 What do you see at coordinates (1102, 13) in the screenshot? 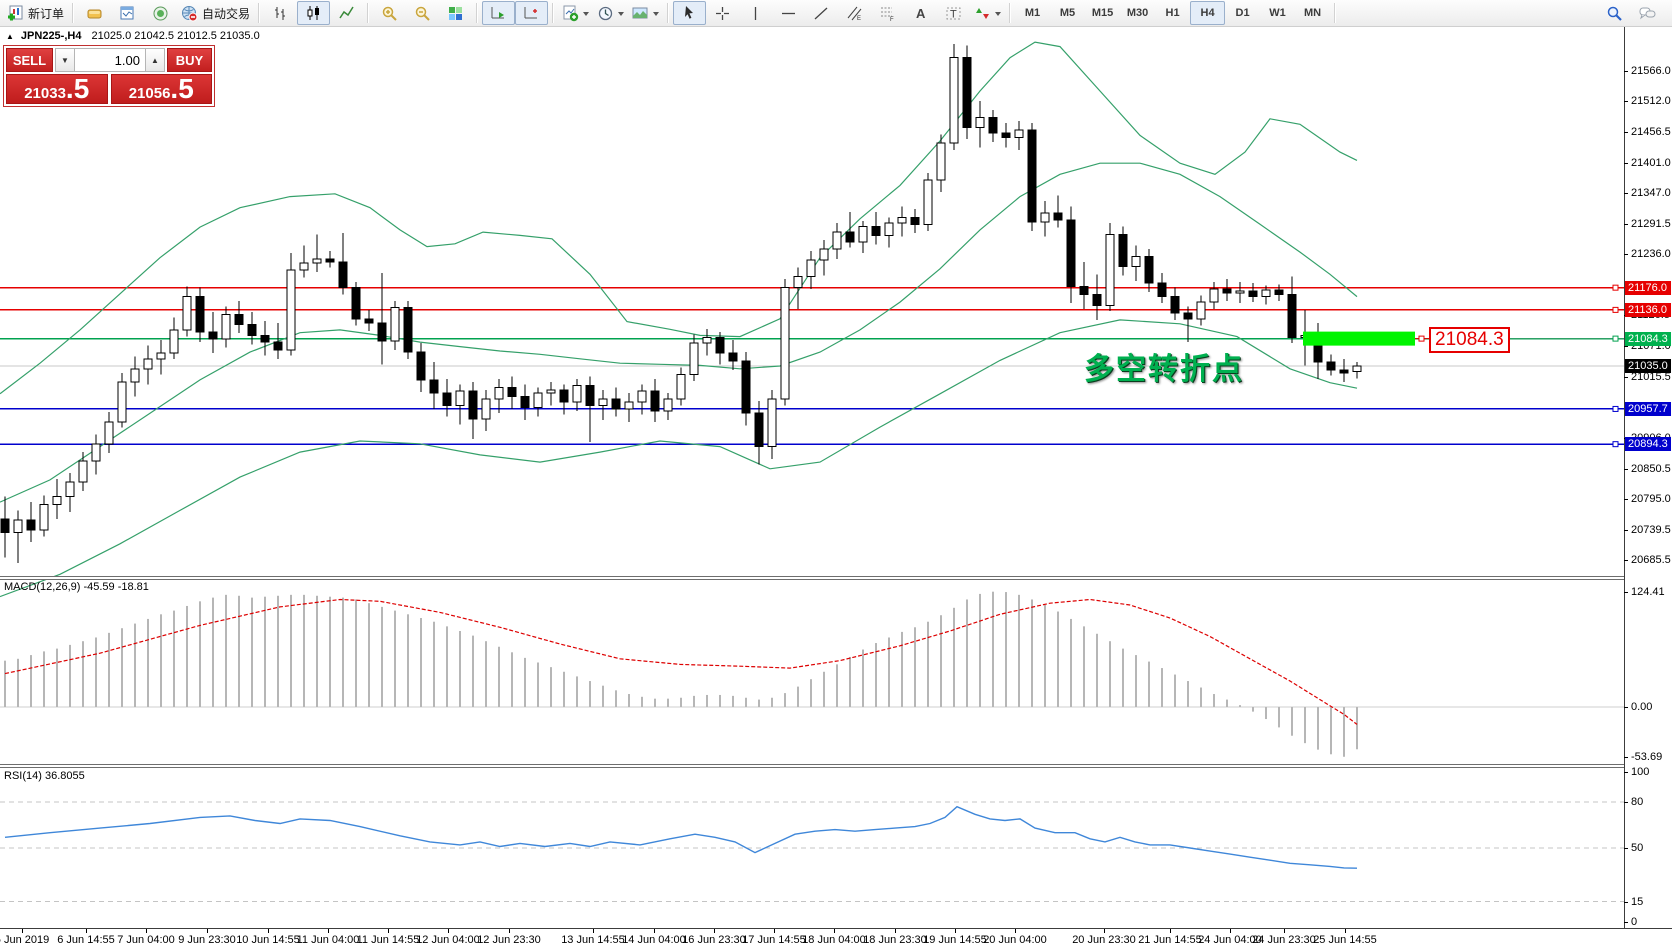
I see `timeframe-m15: M15` at bounding box center [1102, 13].